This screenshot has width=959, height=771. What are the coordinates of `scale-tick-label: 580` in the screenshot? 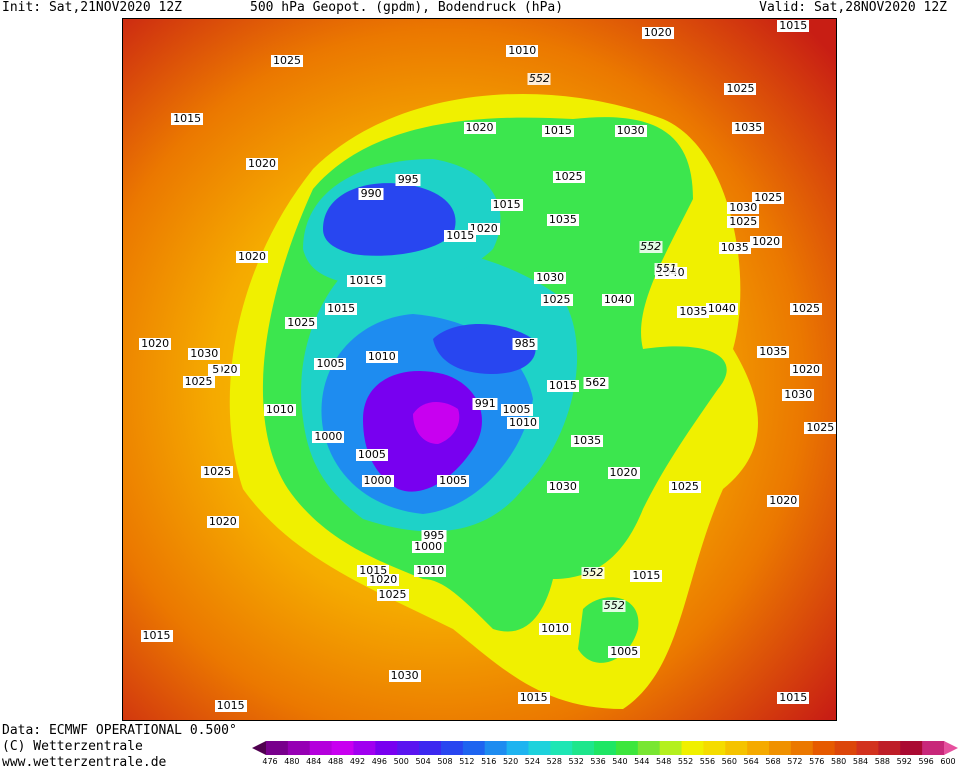 It's located at (839, 761).